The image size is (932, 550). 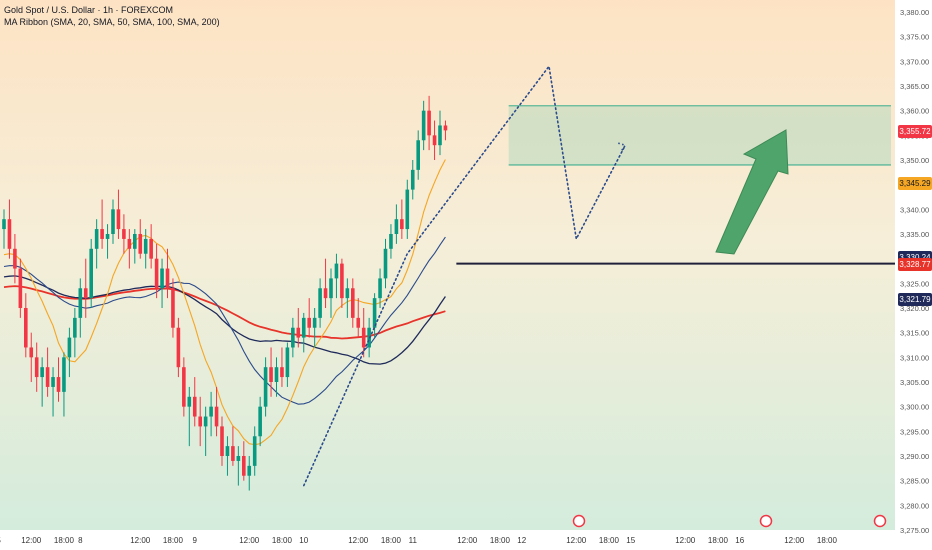 What do you see at coordinates (914, 530) in the screenshot?
I see `y-tick-label: 3,275.00` at bounding box center [914, 530].